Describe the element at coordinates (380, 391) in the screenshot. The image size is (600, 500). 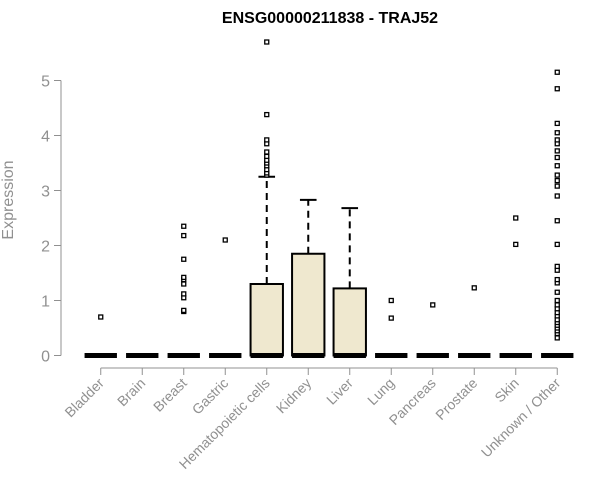
I see `x-tick-label: Lung` at that location.